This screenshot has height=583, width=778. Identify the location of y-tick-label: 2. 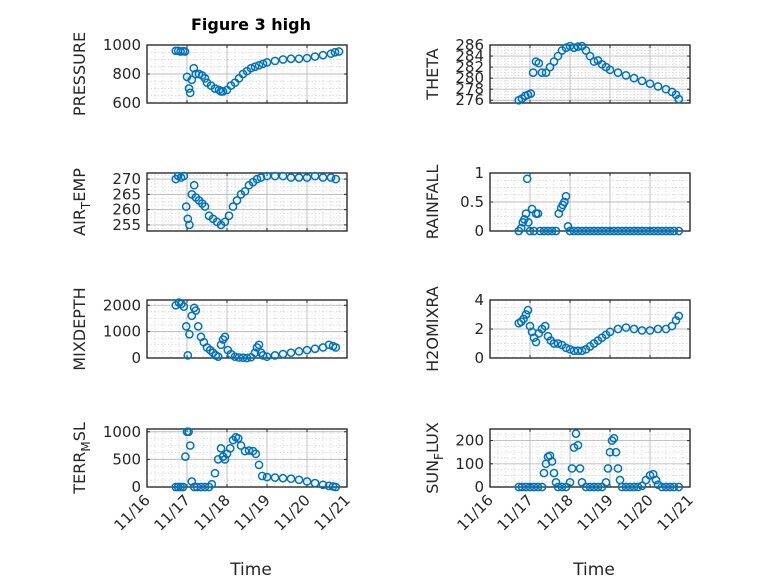
(479, 329).